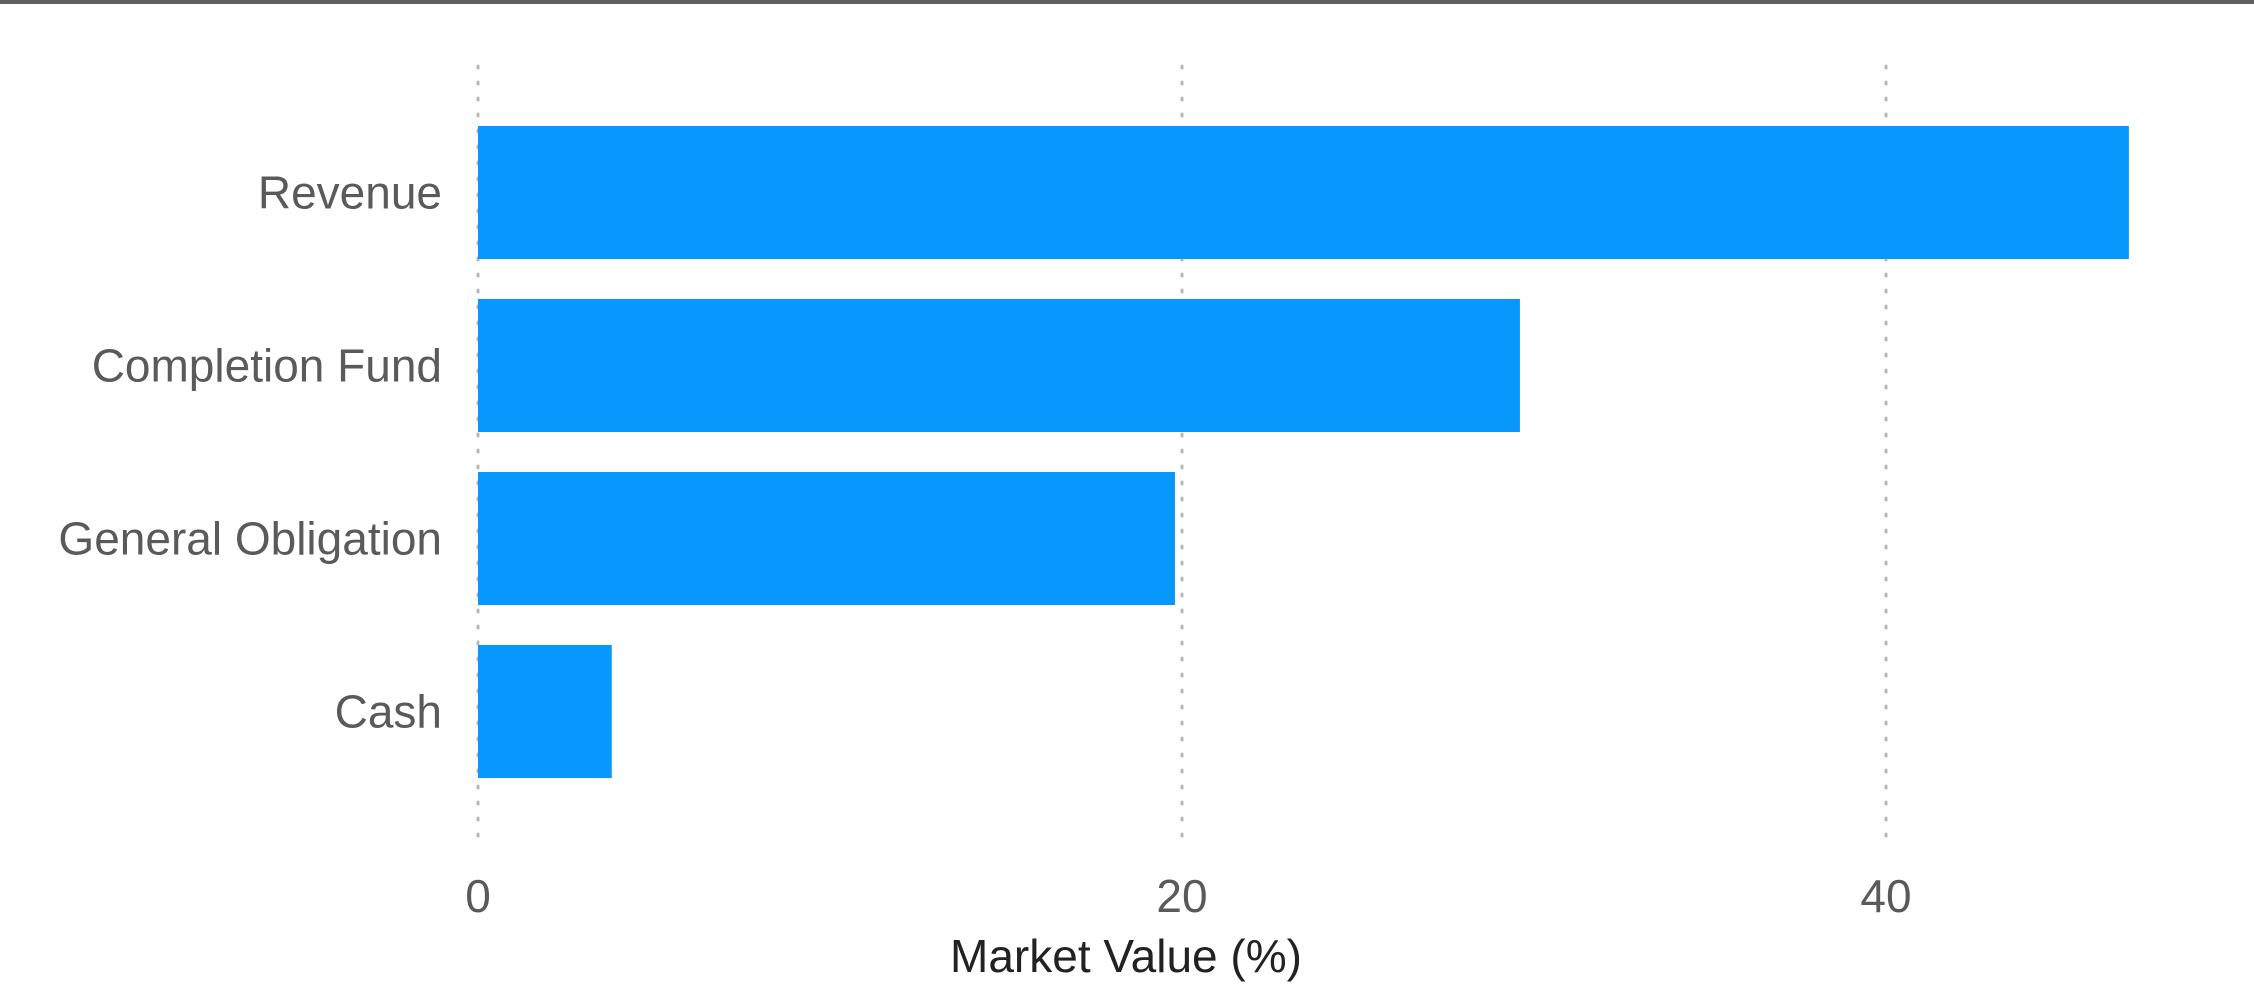  What do you see at coordinates (826, 538) in the screenshot?
I see `bar-general-obligation` at bounding box center [826, 538].